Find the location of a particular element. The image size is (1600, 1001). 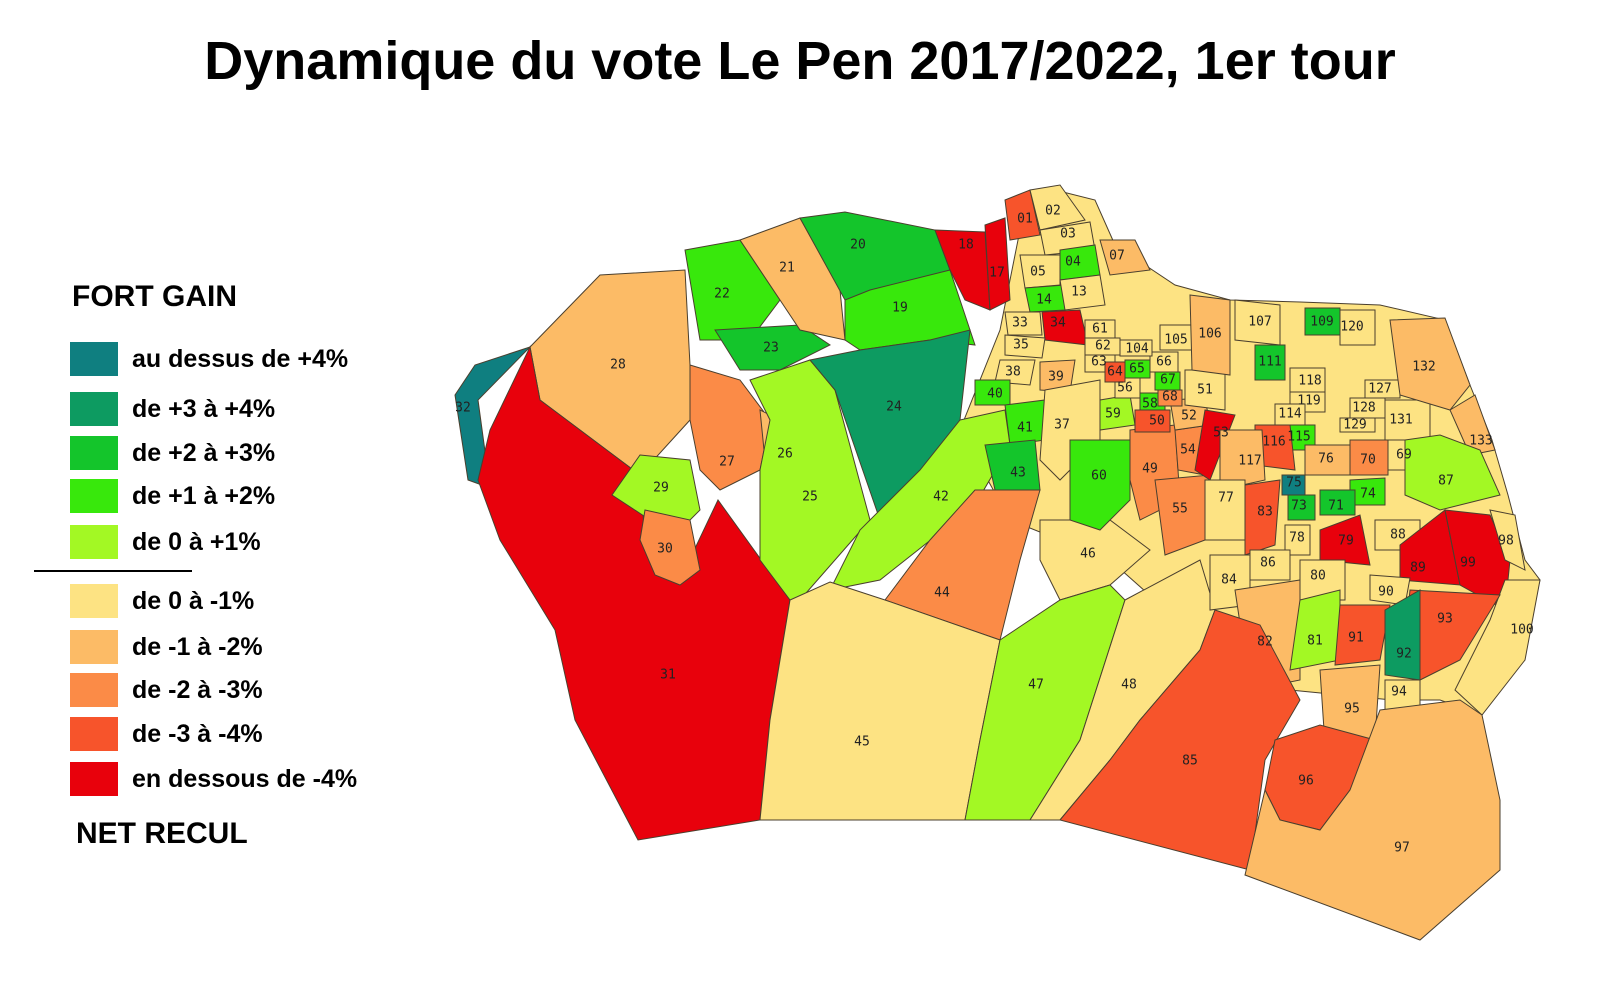

zone-label-42: 42 is located at coordinates (941, 497).